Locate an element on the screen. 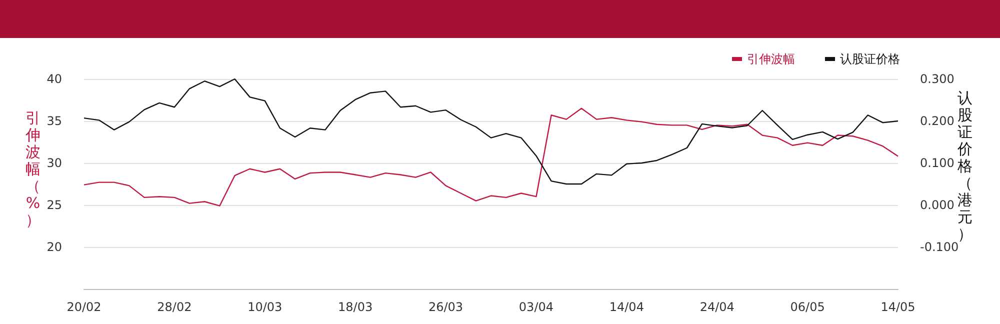  y-axis-title: 引伸波幅（%） is located at coordinates (33, 169).